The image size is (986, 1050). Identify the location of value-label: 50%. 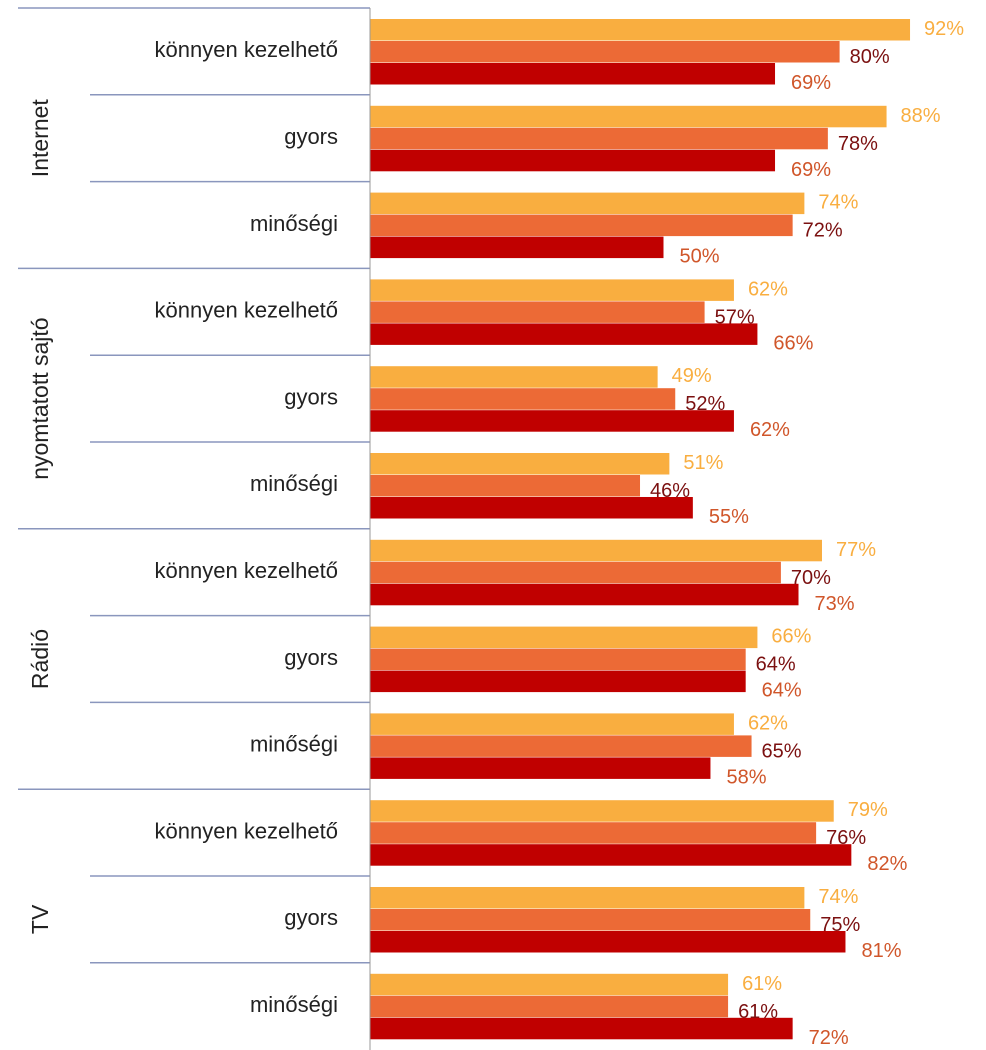
(700, 257).